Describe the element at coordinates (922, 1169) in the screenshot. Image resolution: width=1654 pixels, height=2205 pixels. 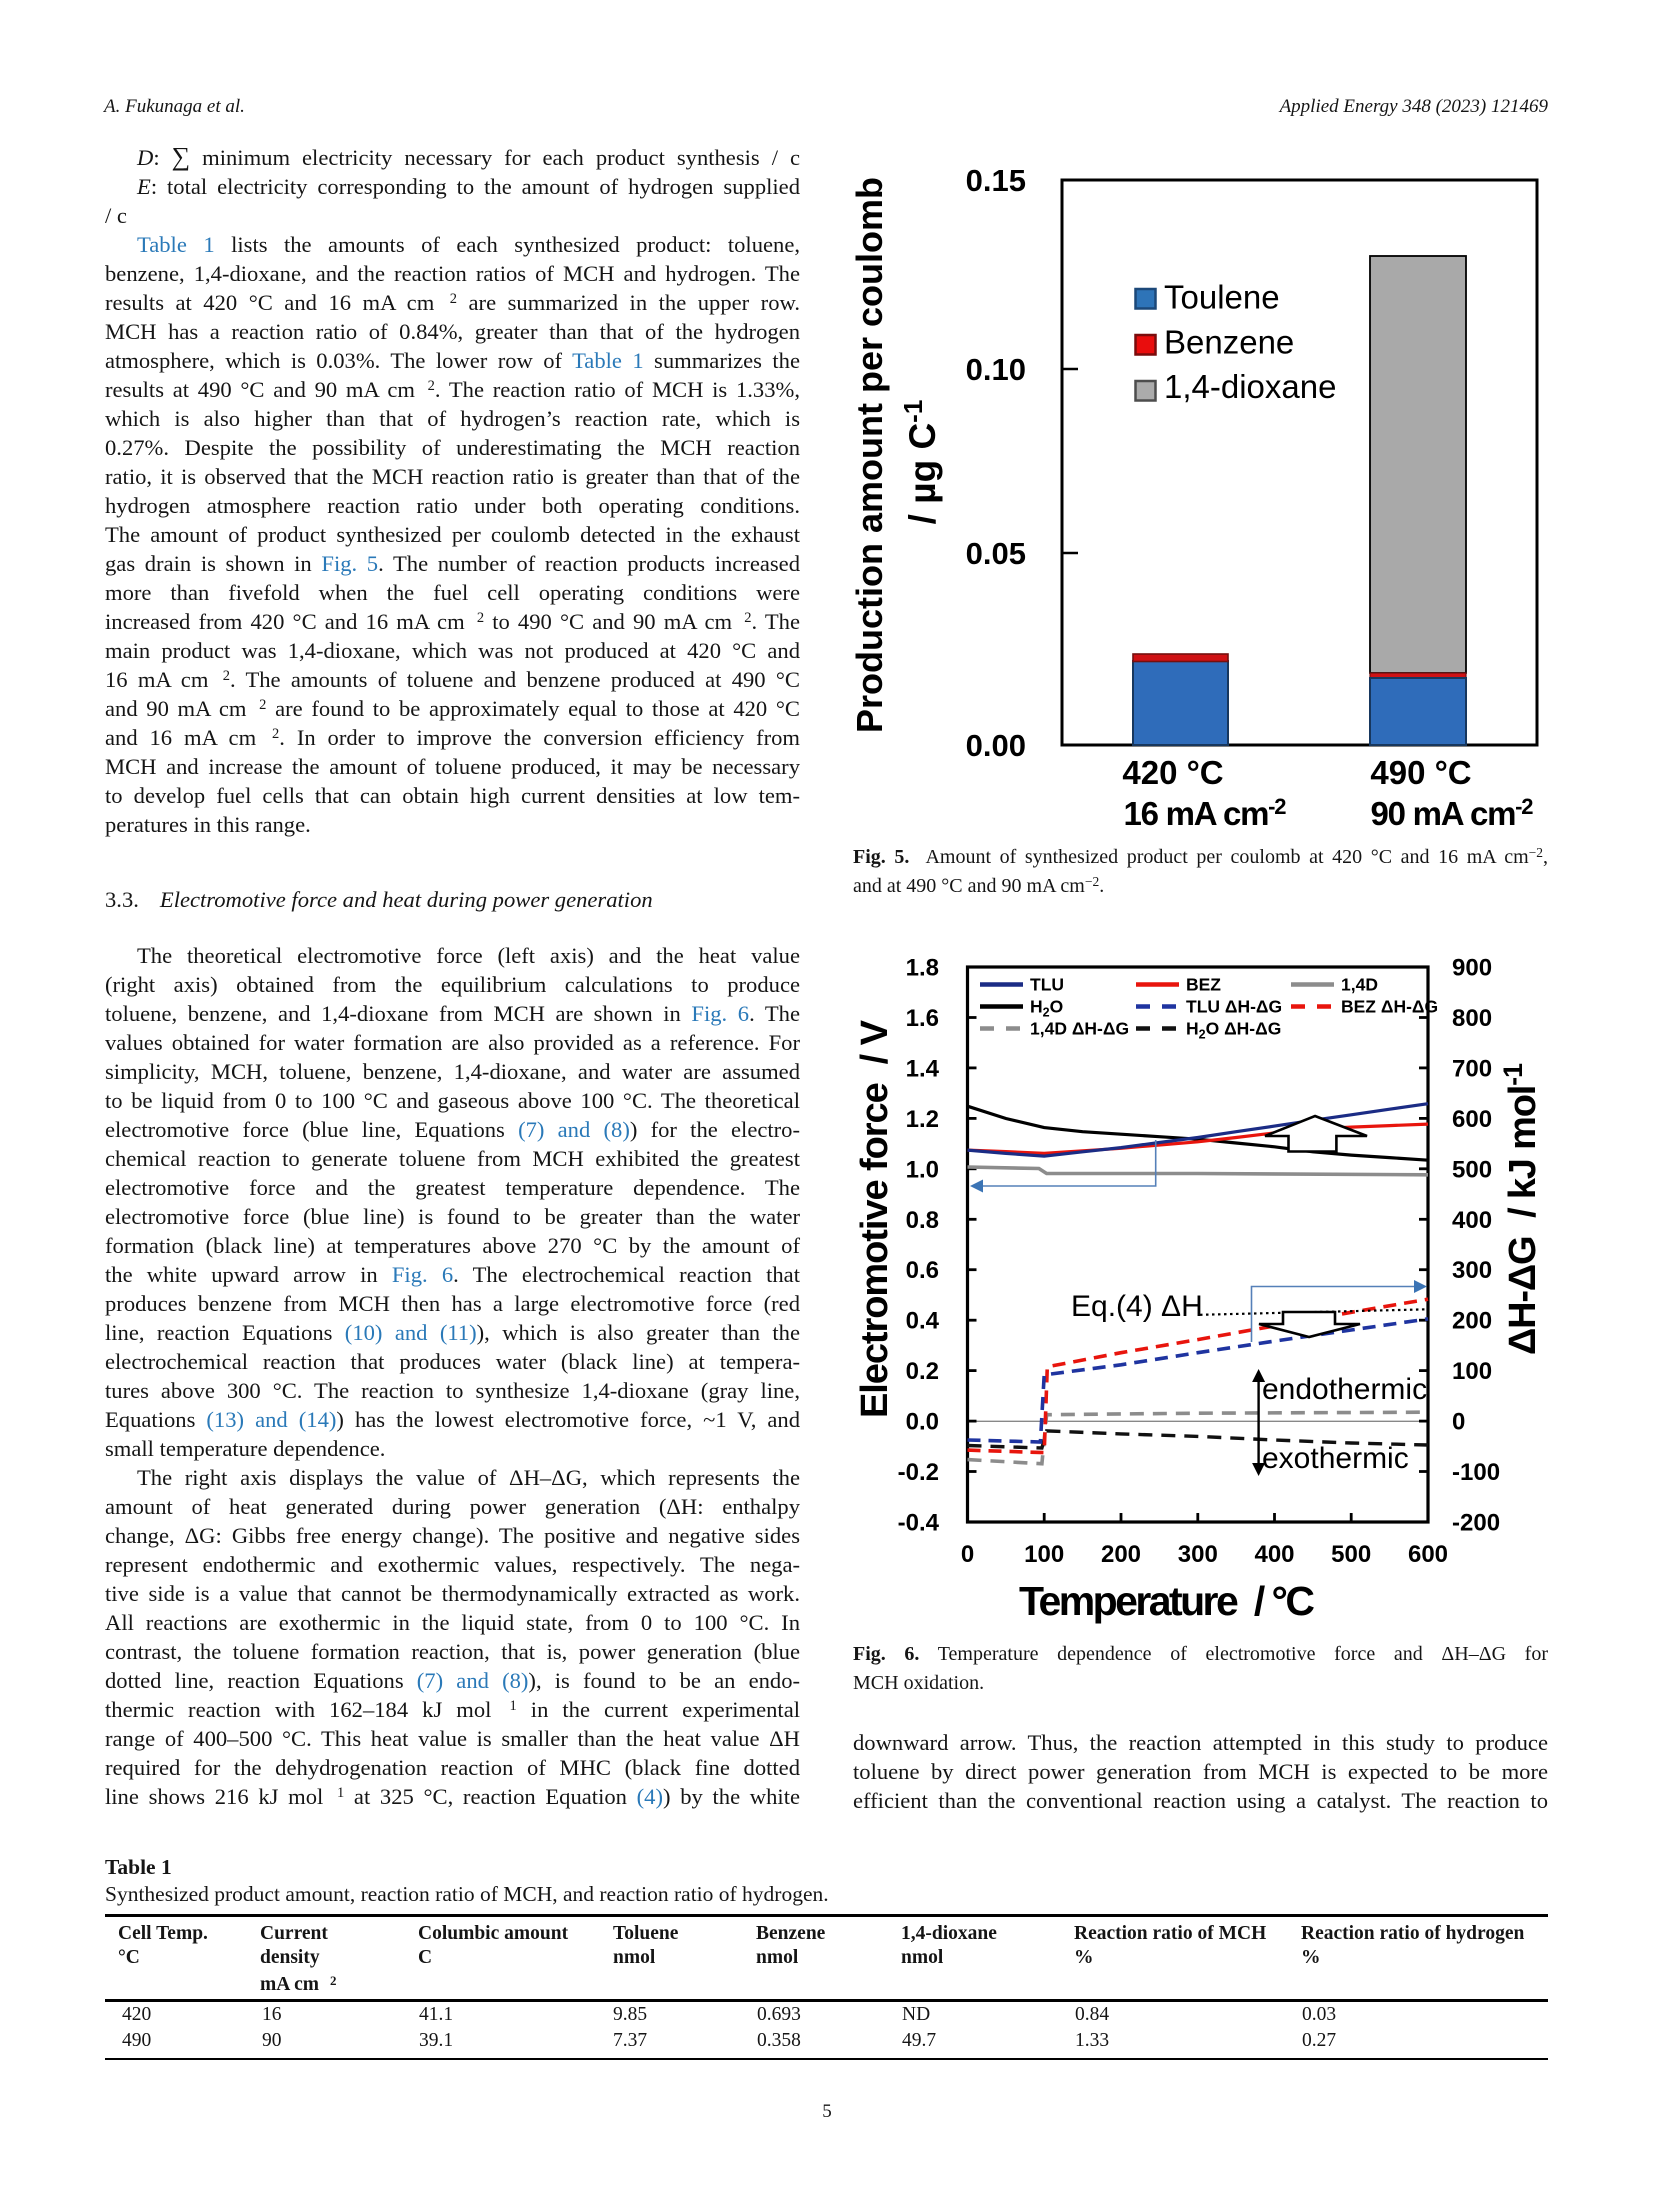
I see `svg-text: 1.0` at that location.